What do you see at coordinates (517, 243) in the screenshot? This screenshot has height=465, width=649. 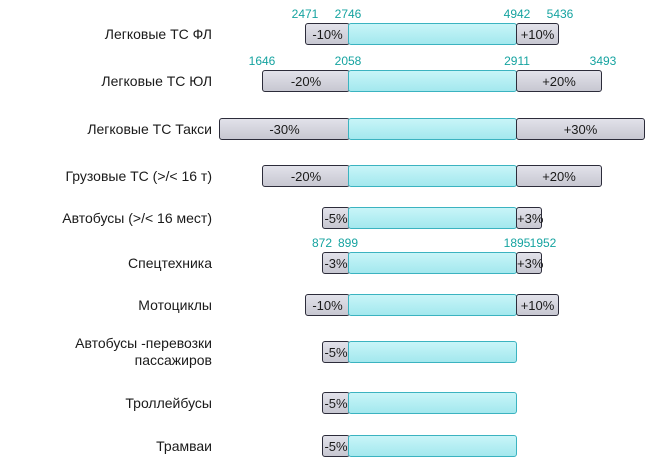 I see `range-value-label: 1895` at bounding box center [517, 243].